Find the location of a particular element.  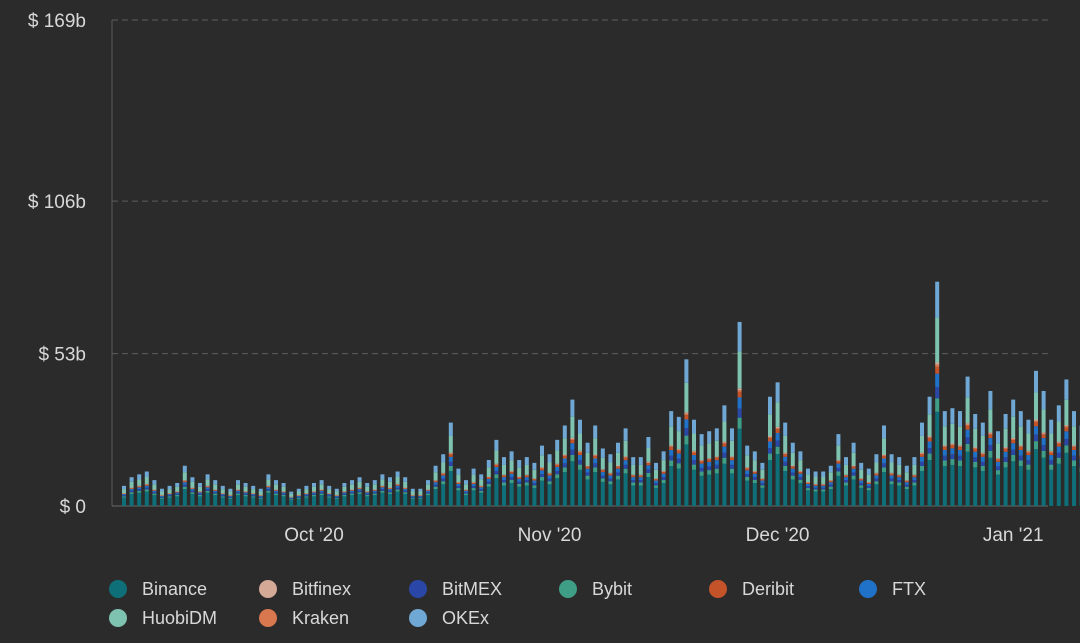

legend-item: FTX is located at coordinates (892, 589).